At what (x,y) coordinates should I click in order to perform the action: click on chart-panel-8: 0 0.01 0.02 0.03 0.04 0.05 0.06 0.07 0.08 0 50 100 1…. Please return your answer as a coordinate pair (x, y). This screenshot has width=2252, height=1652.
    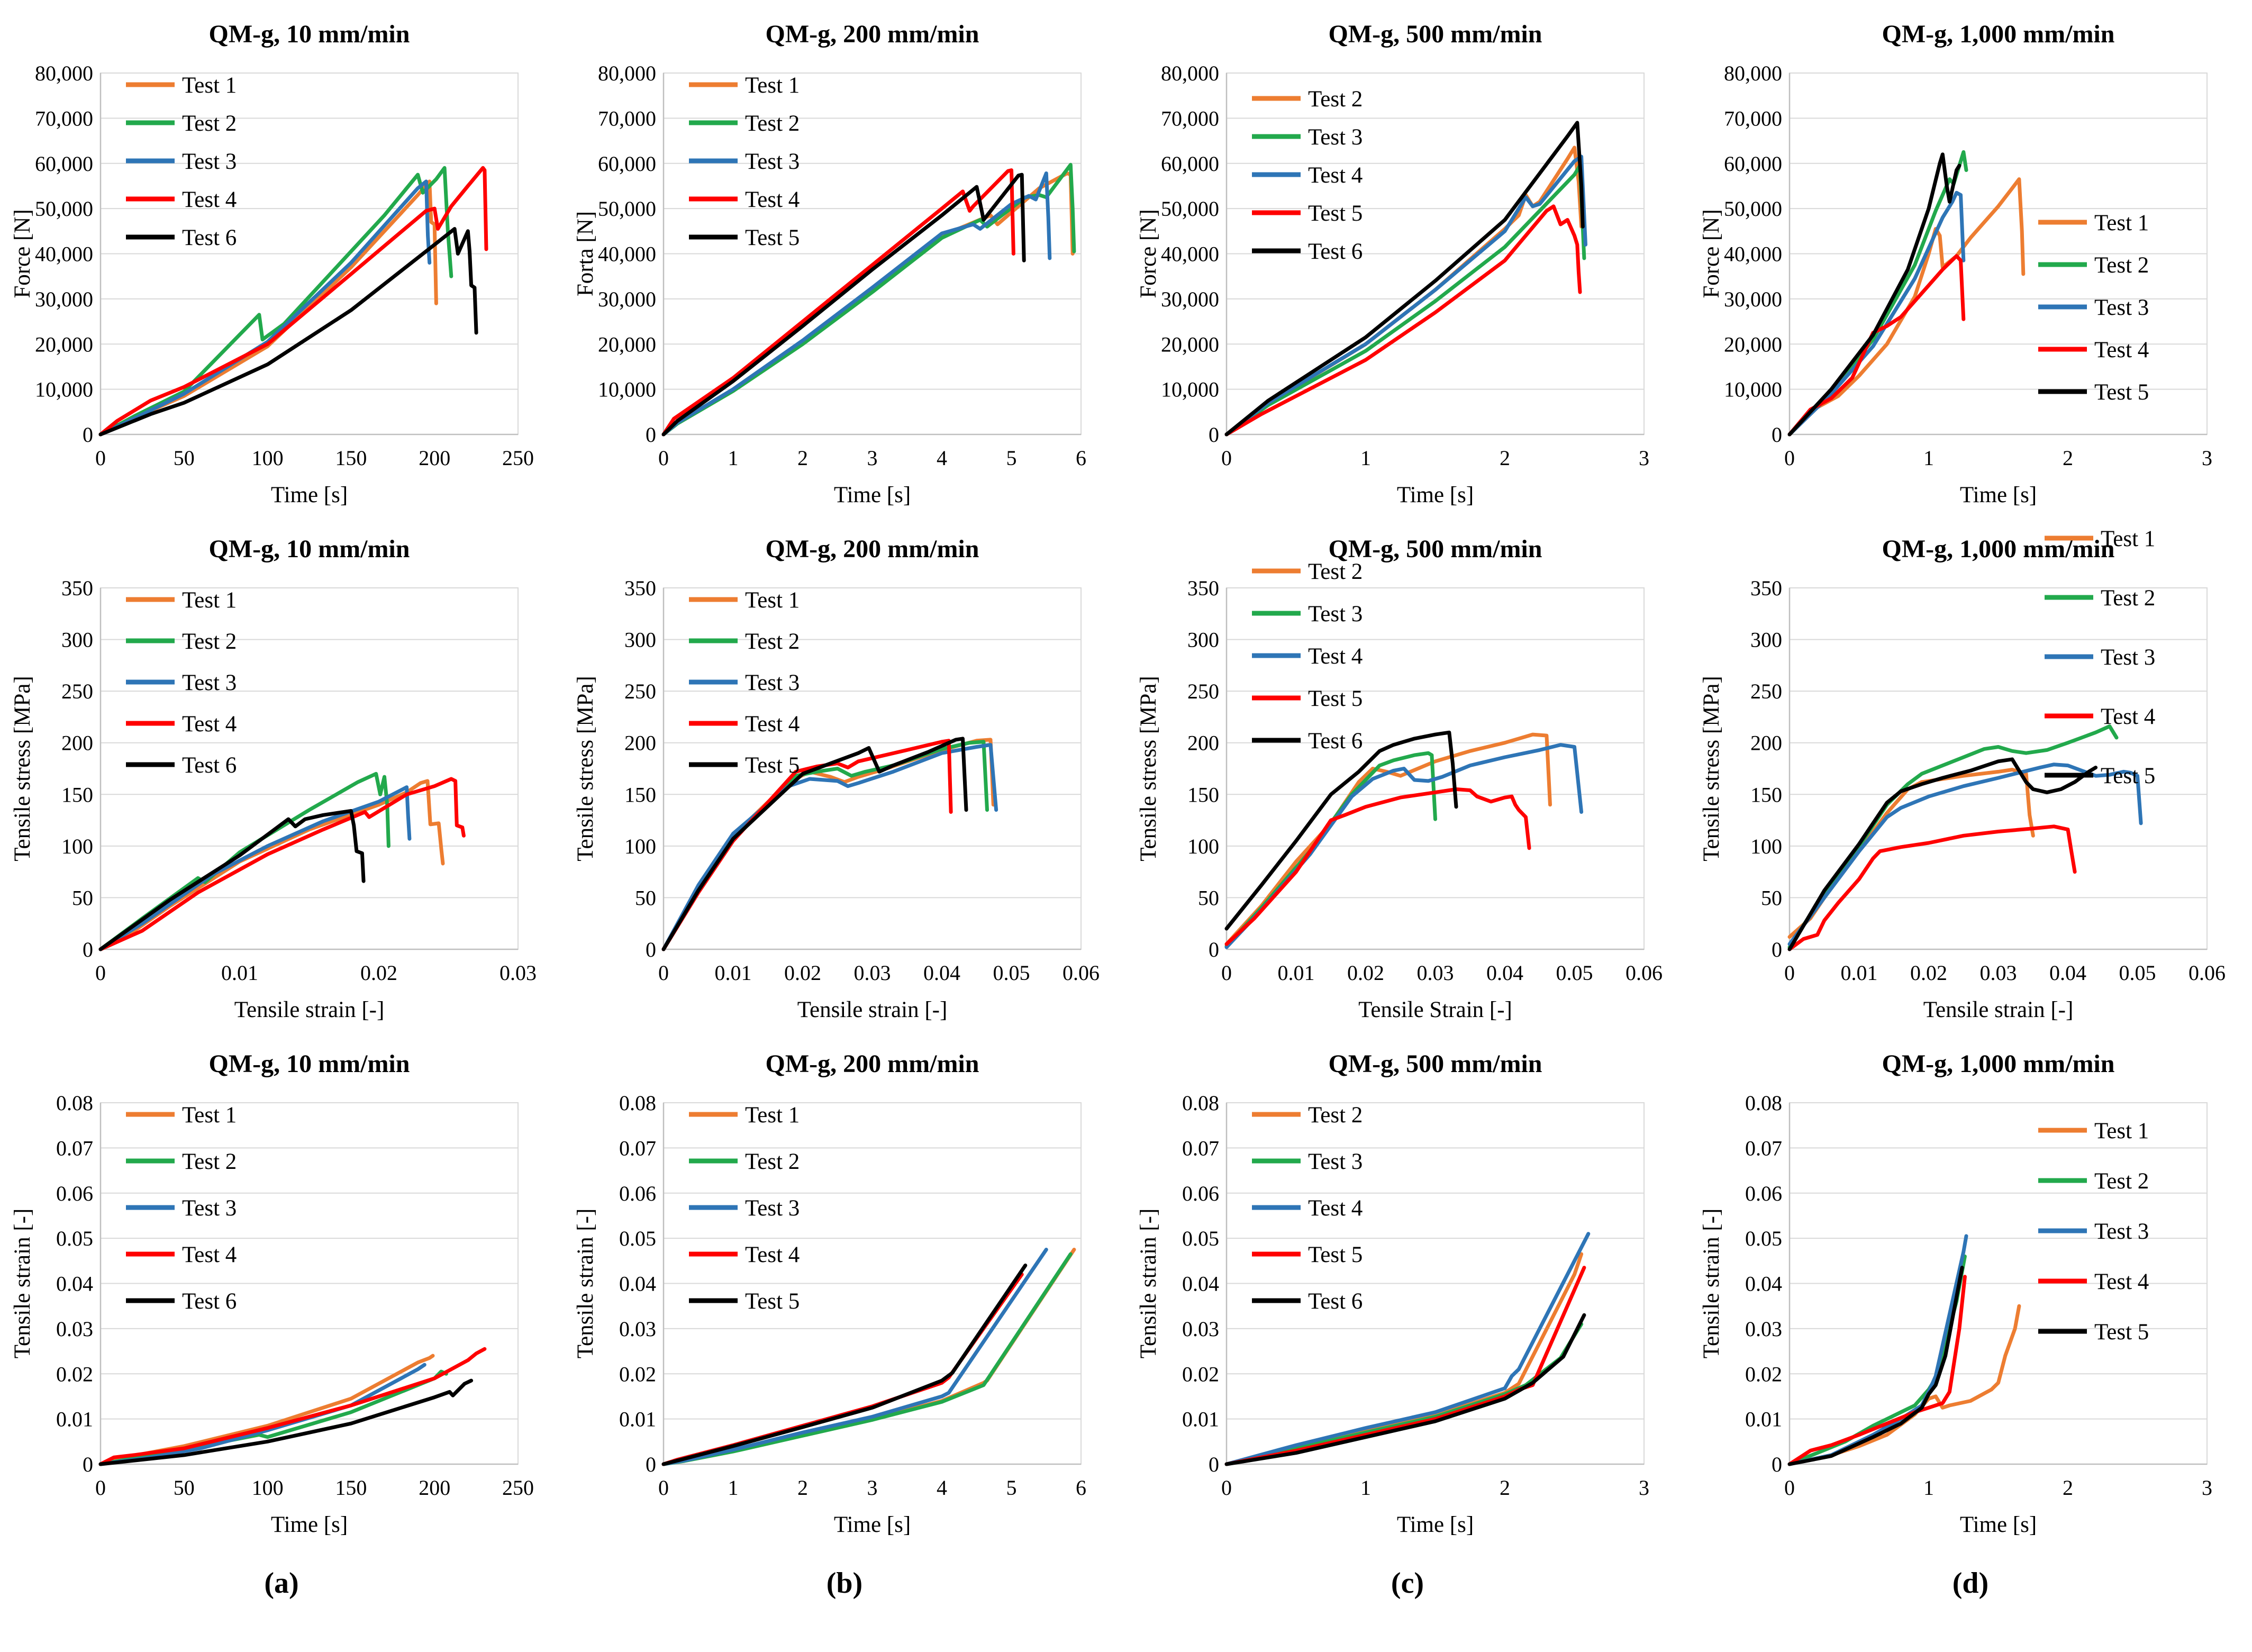
    Looking at the image, I should click on (281, 1291).